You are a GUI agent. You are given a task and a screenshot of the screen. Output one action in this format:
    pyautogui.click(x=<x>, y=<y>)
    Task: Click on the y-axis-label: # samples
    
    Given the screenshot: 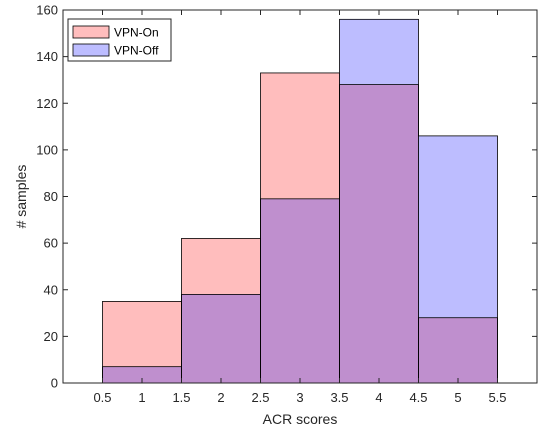 What is the action you would take?
    pyautogui.click(x=21, y=197)
    